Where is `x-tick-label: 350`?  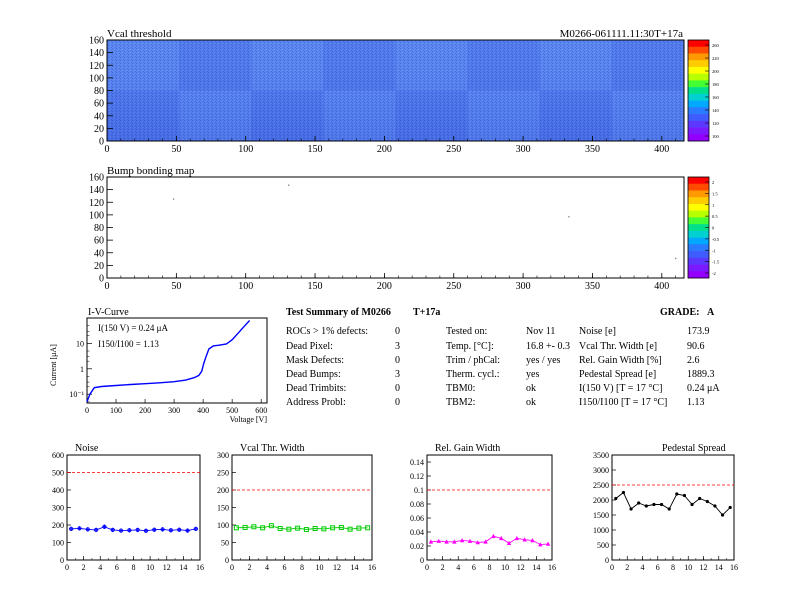
x-tick-label: 350 is located at coordinates (592, 286).